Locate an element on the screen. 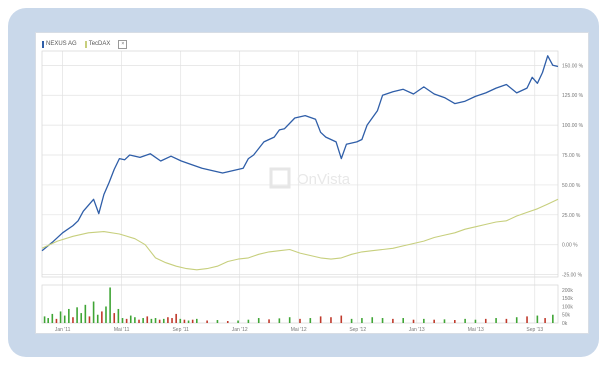 The height and width of the screenshot is (365, 607). x-tick-label: Mai '11 is located at coordinates (122, 330).